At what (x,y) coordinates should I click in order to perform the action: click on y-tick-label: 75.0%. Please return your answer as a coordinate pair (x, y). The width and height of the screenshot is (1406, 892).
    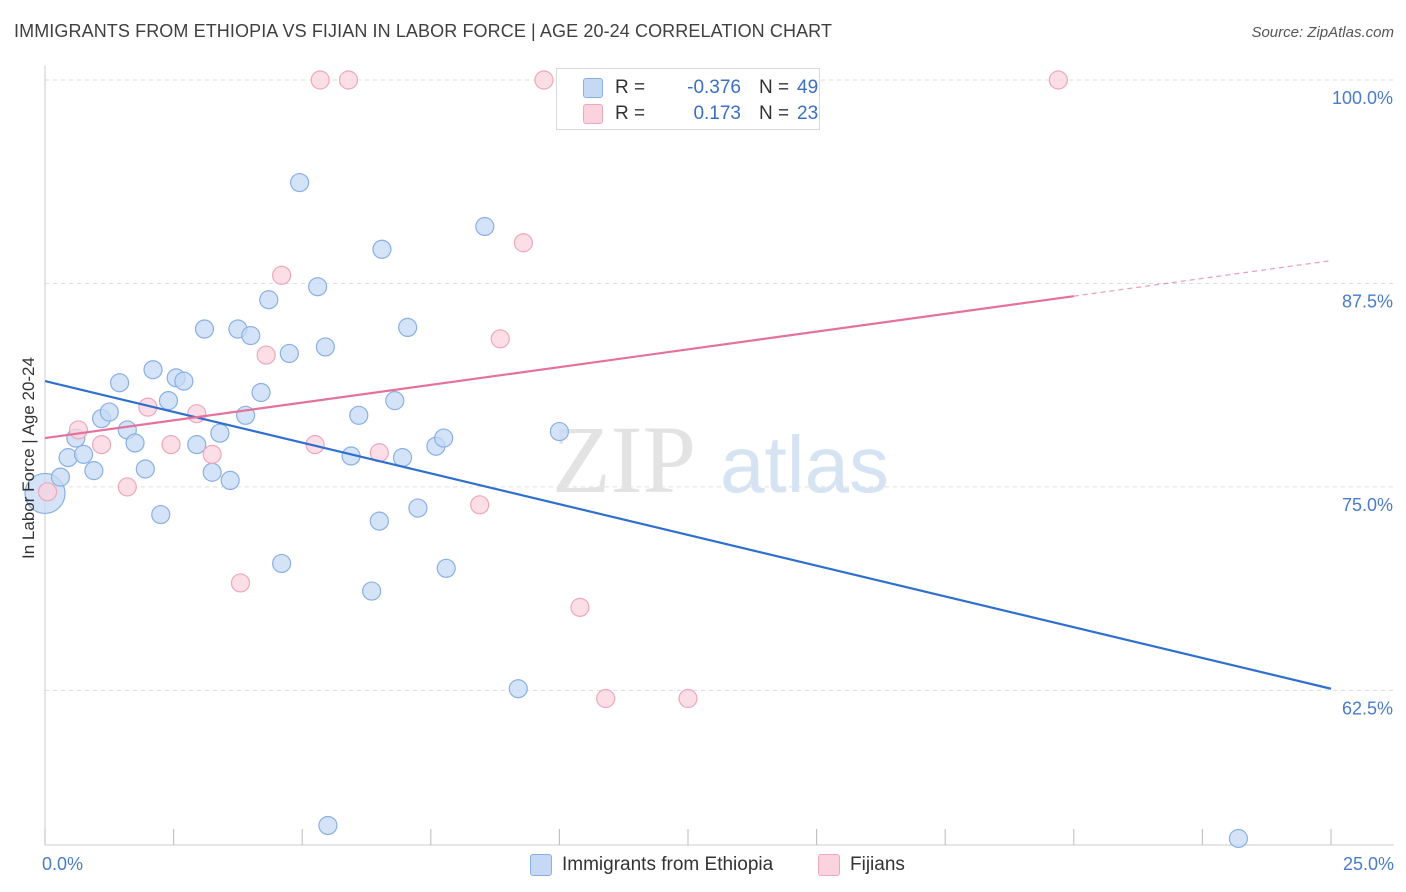
    Looking at the image, I should click on (1367, 505).